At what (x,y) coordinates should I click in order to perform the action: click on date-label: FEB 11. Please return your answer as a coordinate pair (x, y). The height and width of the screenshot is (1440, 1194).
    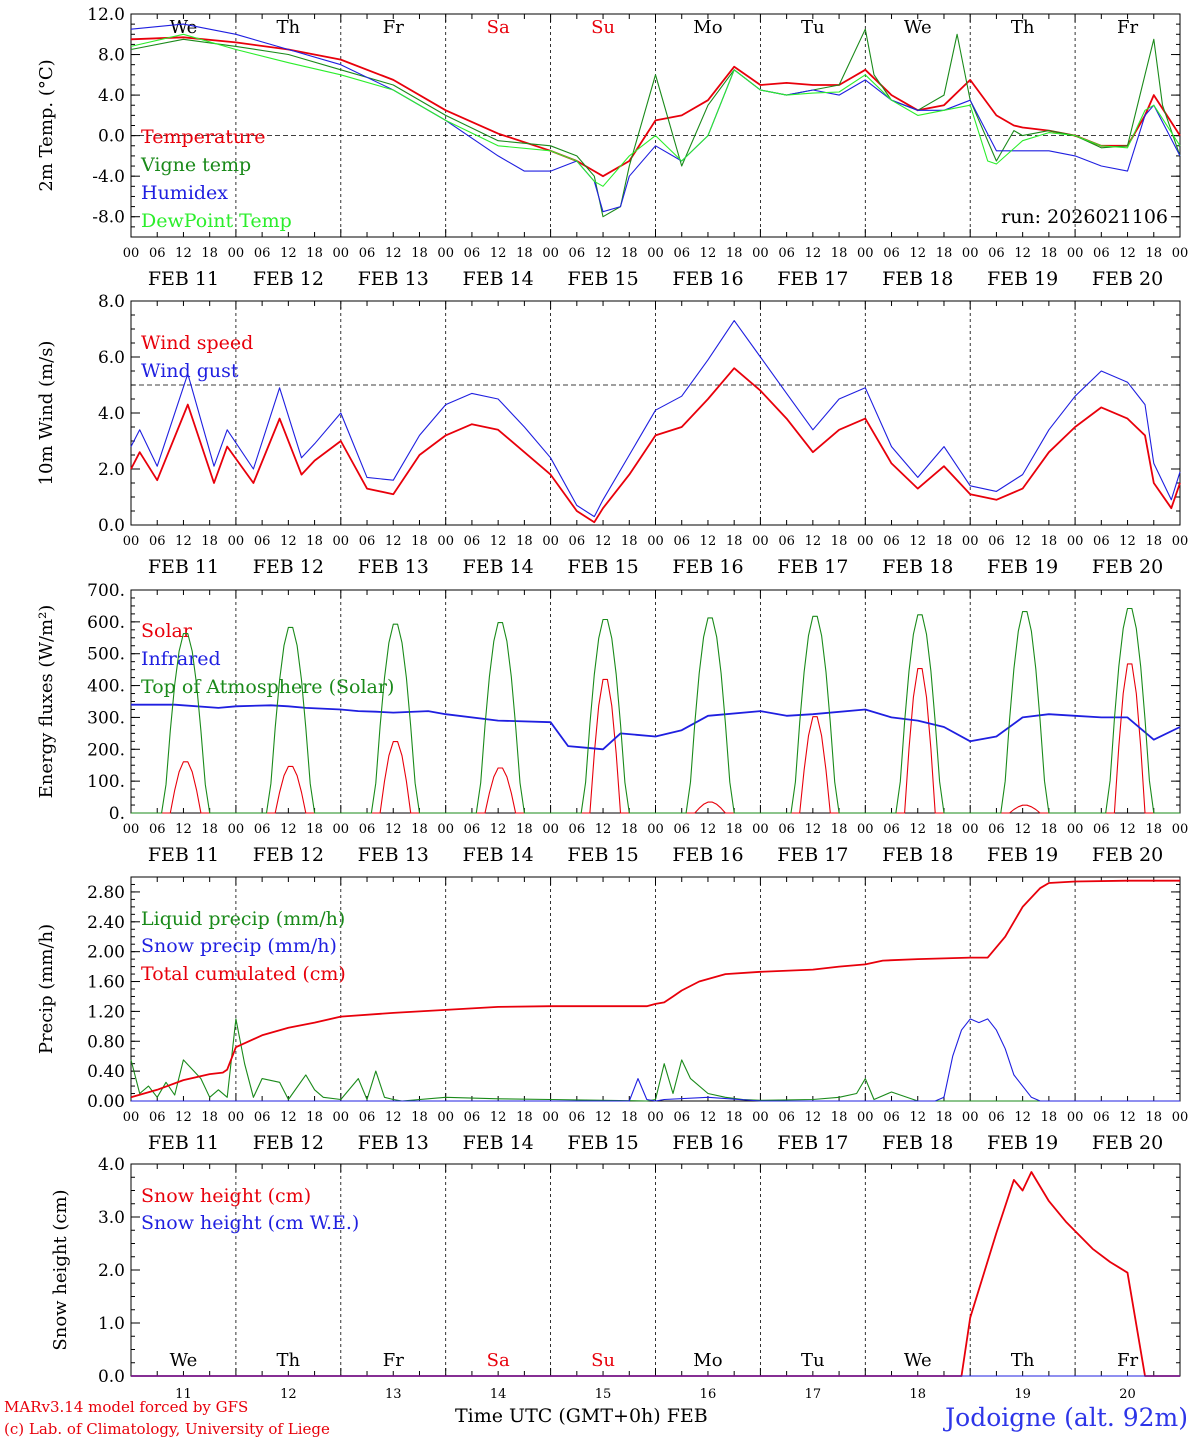
    Looking at the image, I should click on (183, 855).